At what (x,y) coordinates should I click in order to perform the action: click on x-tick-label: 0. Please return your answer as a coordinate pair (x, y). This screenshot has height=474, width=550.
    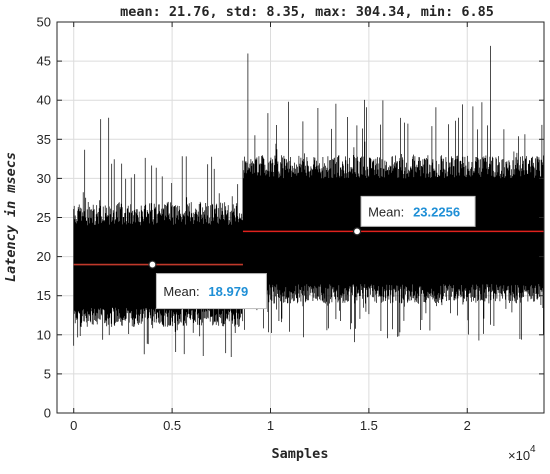
    Looking at the image, I should click on (73, 425).